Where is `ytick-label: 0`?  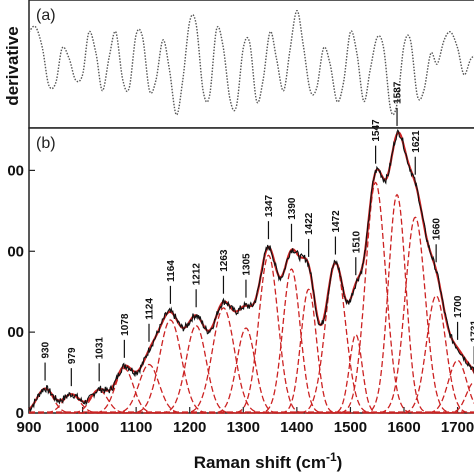 ytick-label: 0 is located at coordinates (20, 413).